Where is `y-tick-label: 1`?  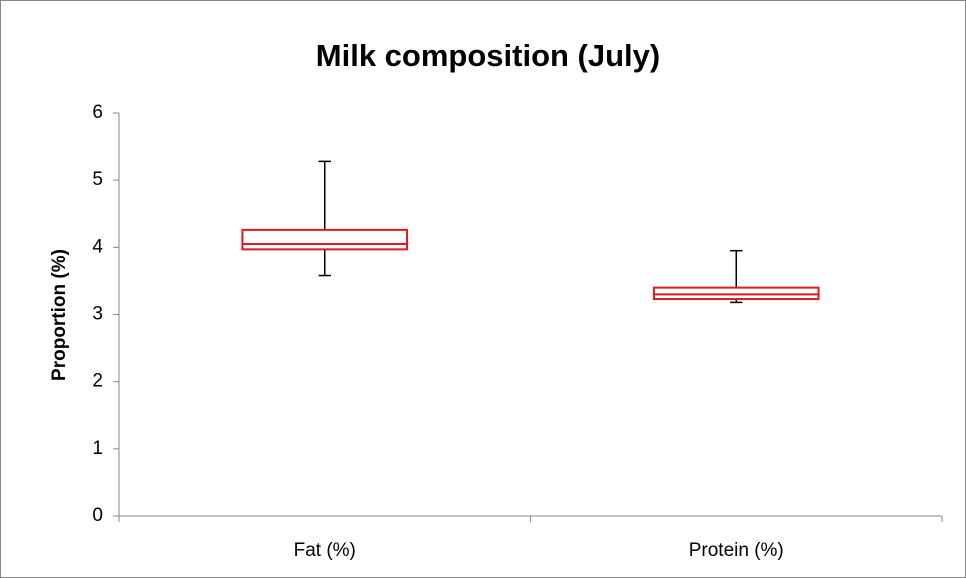
y-tick-label: 1 is located at coordinates (97, 448).